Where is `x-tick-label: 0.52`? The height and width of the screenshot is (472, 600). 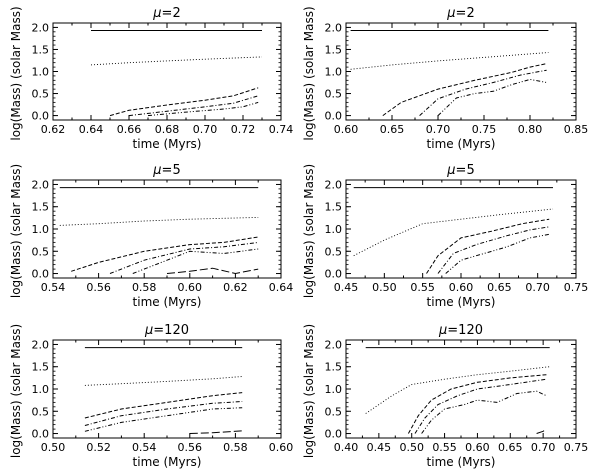
x-tick-label: 0.52 is located at coordinates (98, 447).